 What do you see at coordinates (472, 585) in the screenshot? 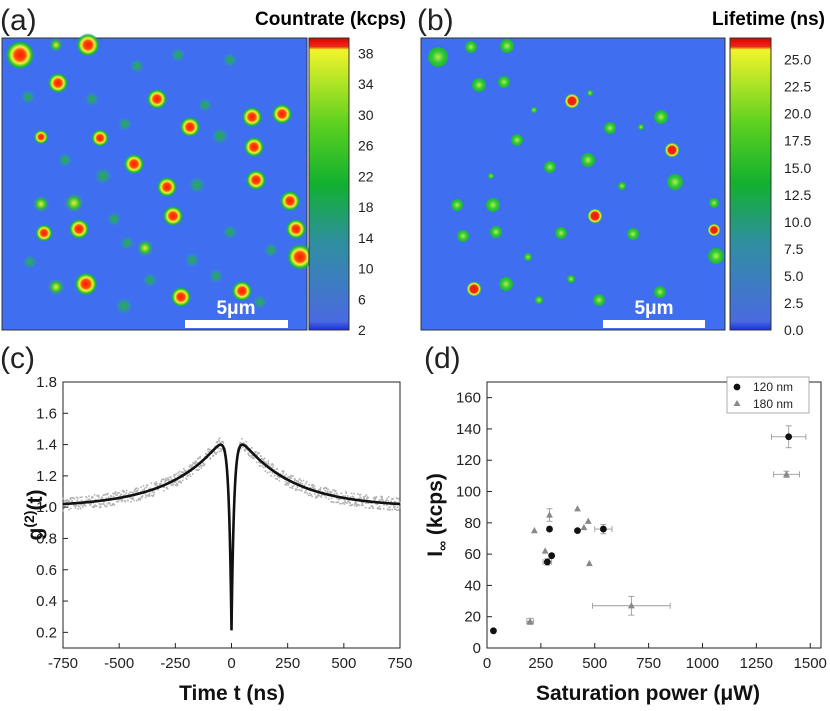
I see `y-tick-label: 40` at bounding box center [472, 585].